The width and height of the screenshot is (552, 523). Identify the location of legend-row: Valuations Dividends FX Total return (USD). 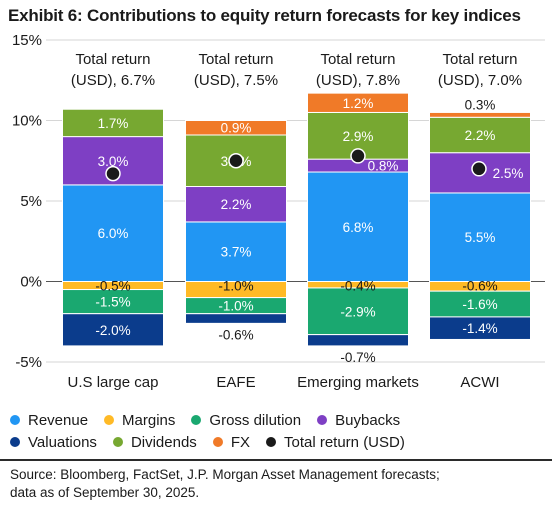
(280, 442).